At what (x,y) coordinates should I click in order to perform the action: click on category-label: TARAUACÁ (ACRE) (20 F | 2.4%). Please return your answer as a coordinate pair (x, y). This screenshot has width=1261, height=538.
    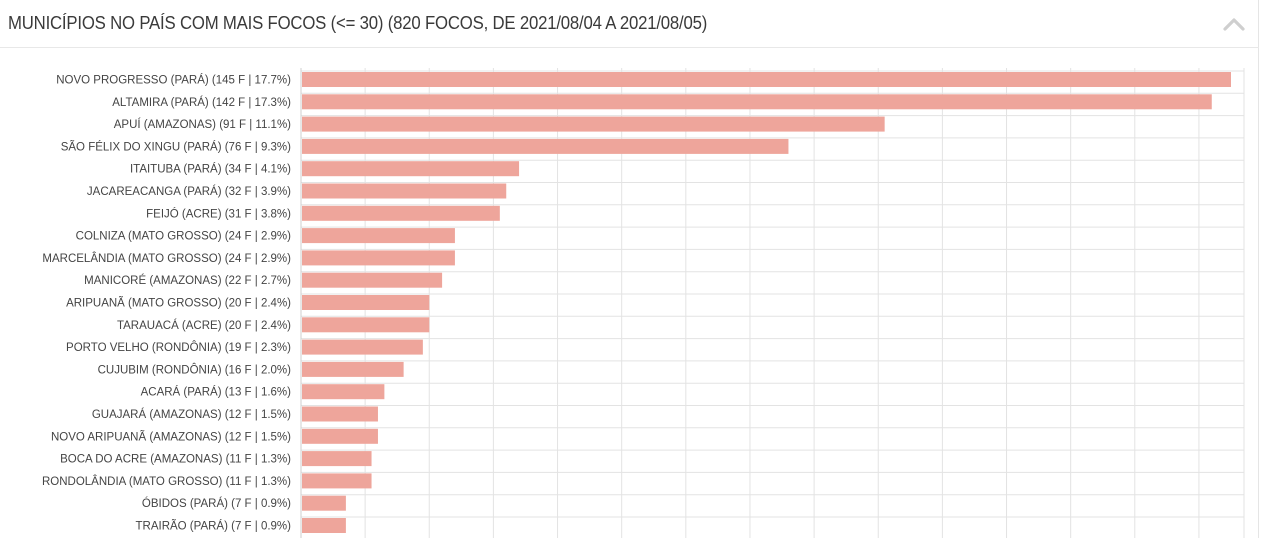
    Looking at the image, I should click on (204, 325).